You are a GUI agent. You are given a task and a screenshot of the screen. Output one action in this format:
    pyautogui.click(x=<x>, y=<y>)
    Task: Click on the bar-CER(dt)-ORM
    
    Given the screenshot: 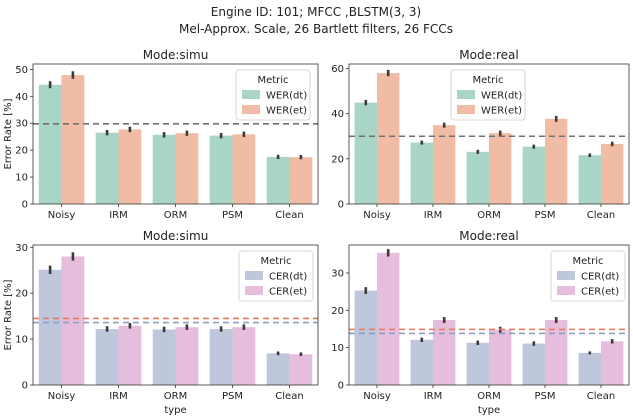 What is the action you would take?
    pyautogui.click(x=477, y=363)
    